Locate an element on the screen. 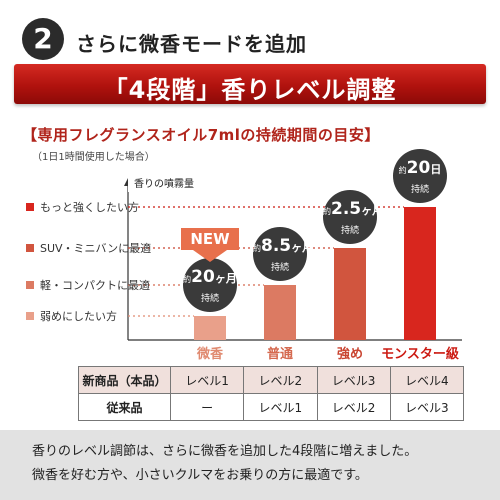 This screenshot has height=500, width=500. duration-value: 約8.5ヶ月 is located at coordinates (283, 246).